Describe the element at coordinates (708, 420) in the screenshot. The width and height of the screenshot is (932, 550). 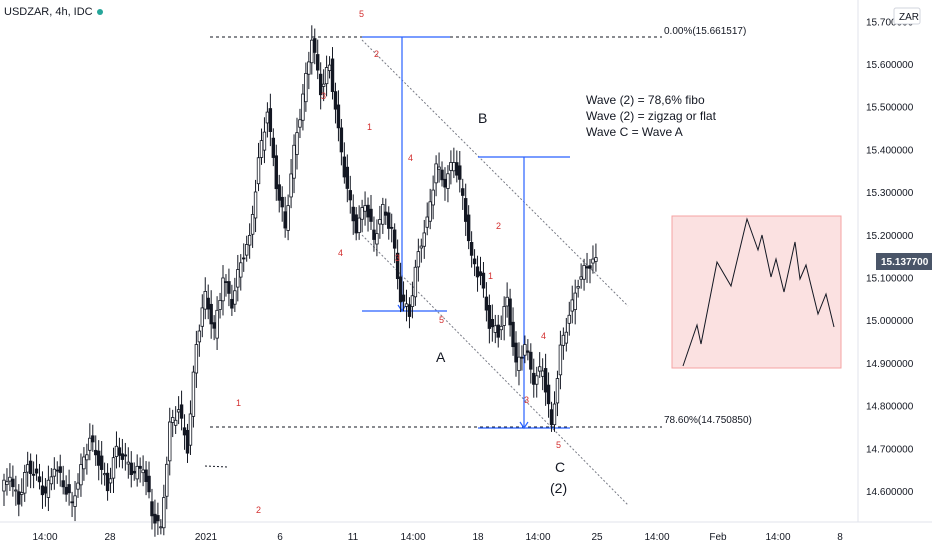
I see `fib-label-786: 78.60%(14.750850)` at that location.